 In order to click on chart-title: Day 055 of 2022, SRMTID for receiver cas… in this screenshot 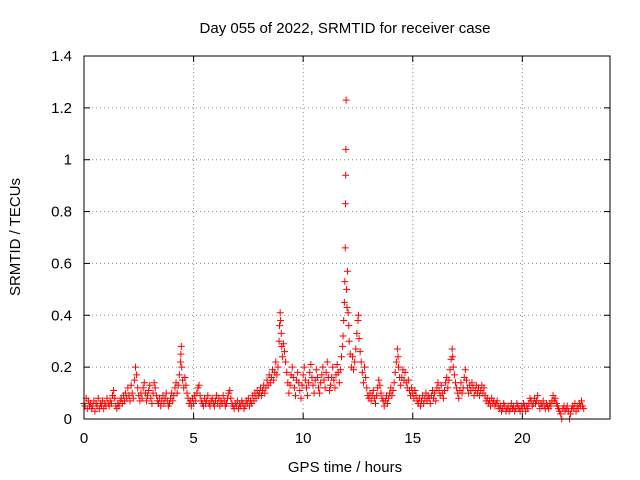, I will do `click(345, 28)`.